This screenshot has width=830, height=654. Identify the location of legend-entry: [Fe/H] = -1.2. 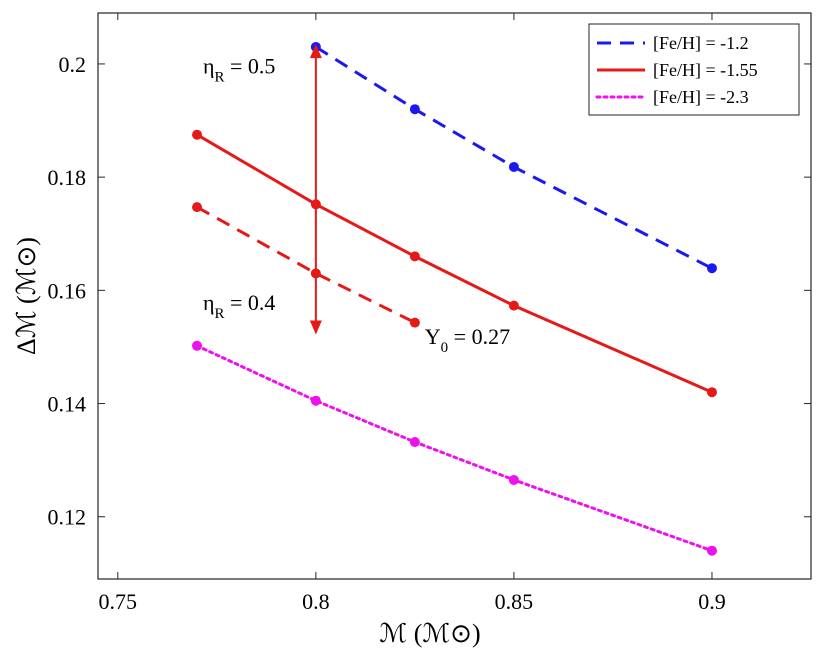
(701, 43).